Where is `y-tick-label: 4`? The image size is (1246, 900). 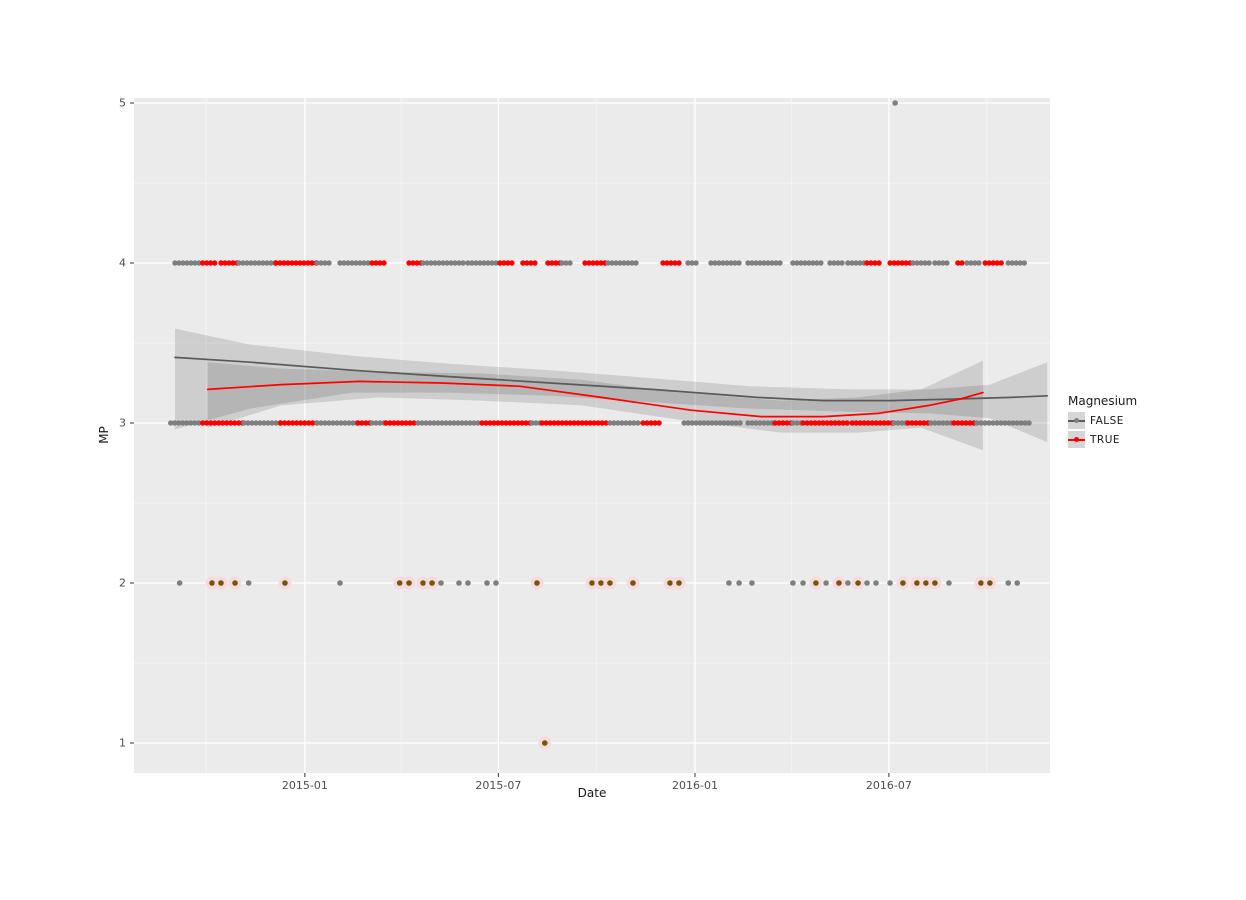 y-tick-label: 4 is located at coordinates (122, 263).